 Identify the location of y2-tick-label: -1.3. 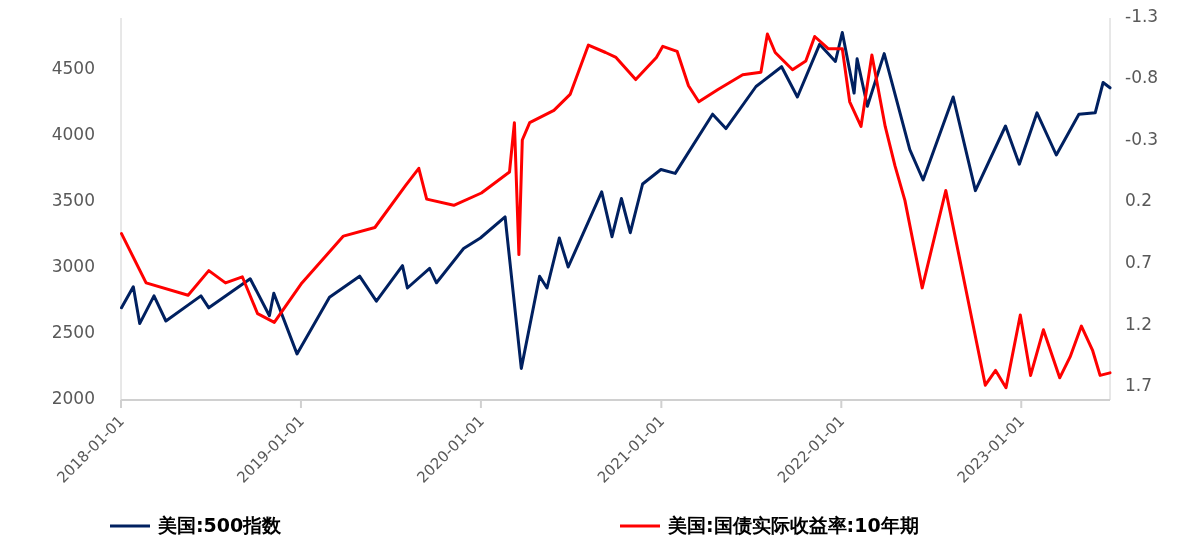
(1142, 15).